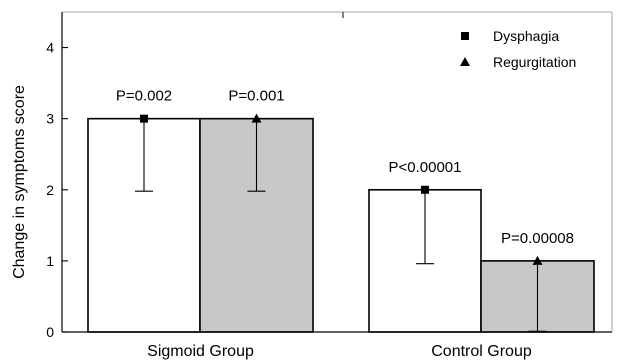  Describe the element at coordinates (50, 119) in the screenshot. I see `y-tick-label-3: 3` at that location.